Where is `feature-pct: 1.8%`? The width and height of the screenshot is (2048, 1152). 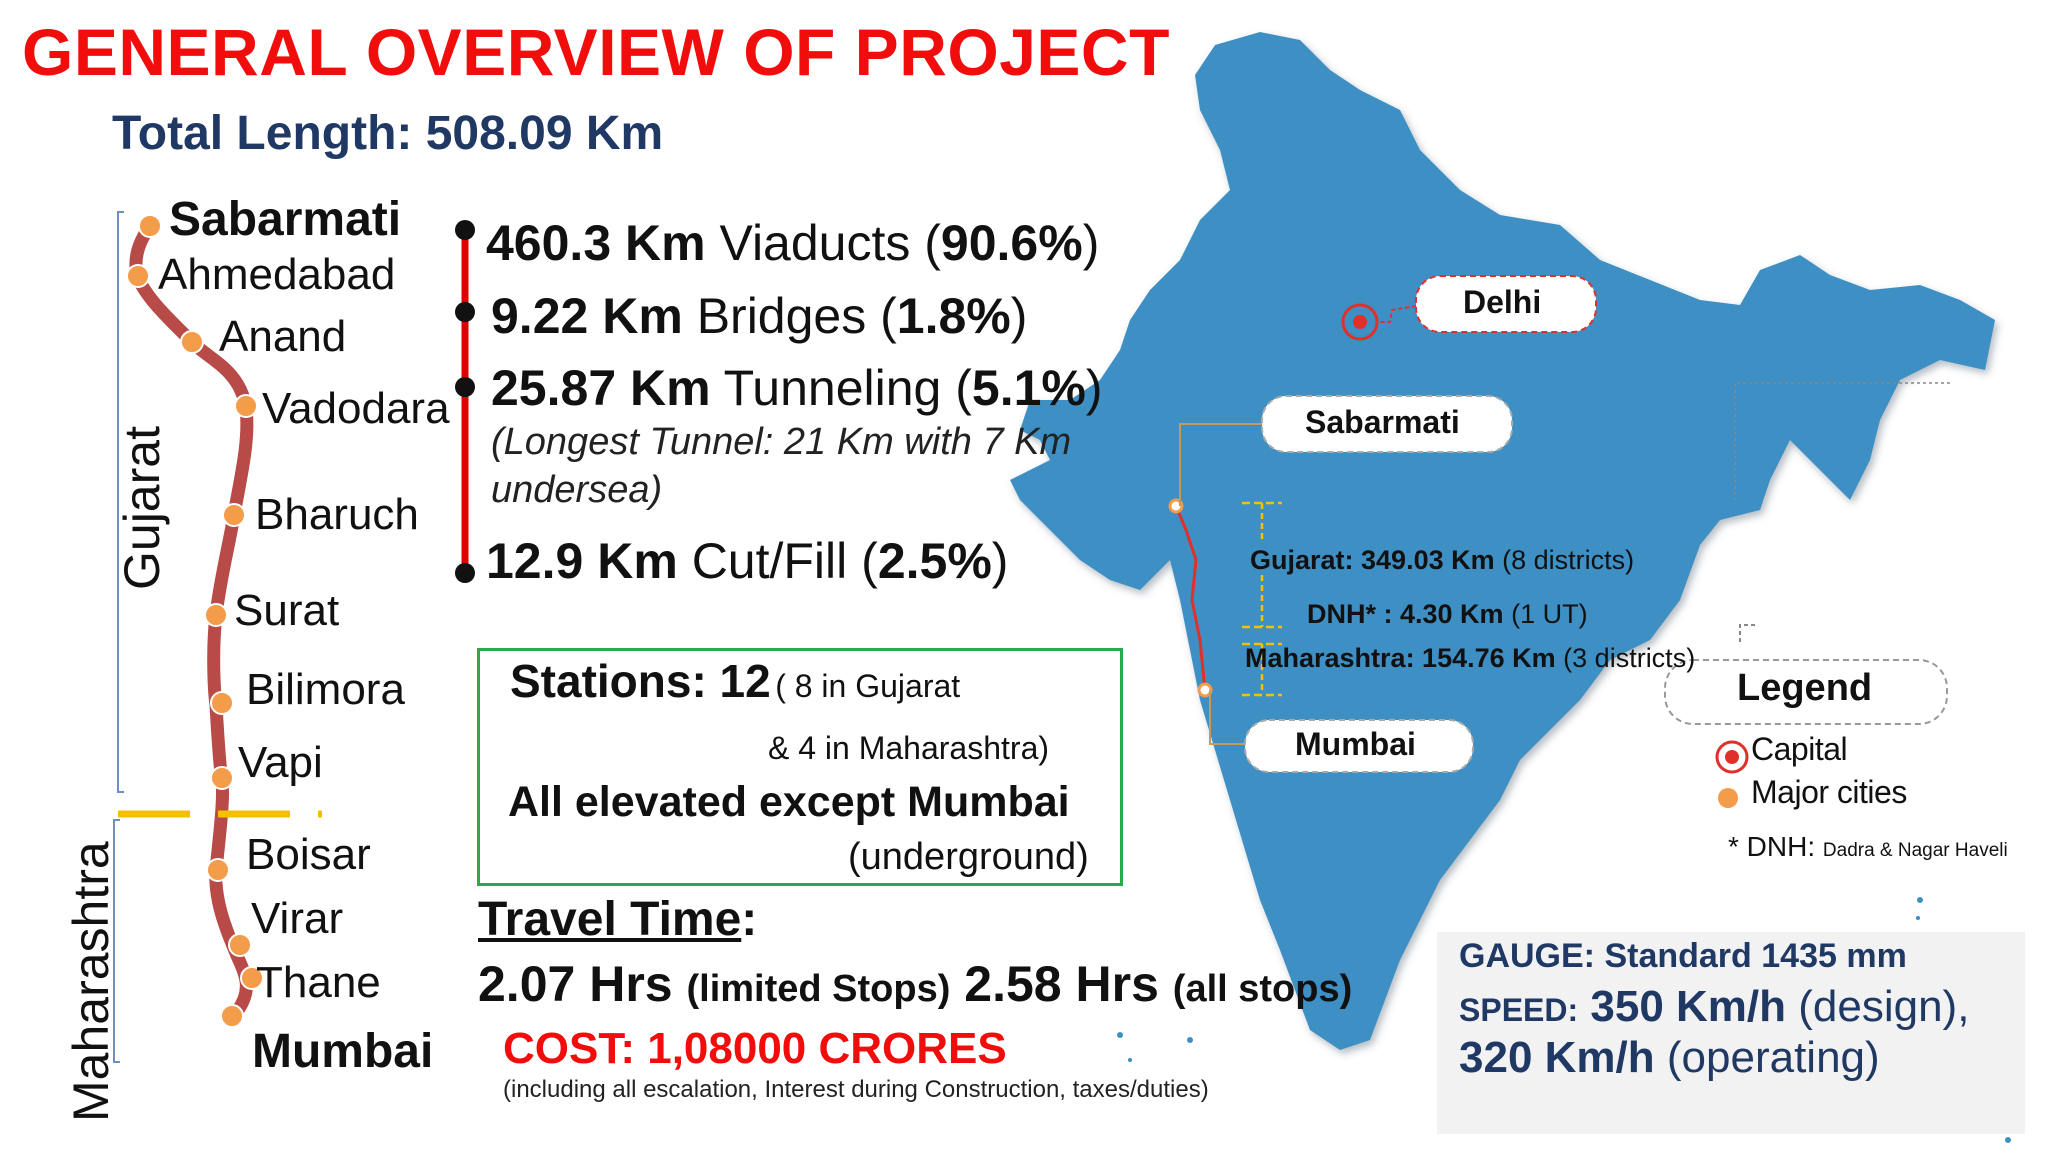
feature-pct: 1.8% is located at coordinates (953, 316).